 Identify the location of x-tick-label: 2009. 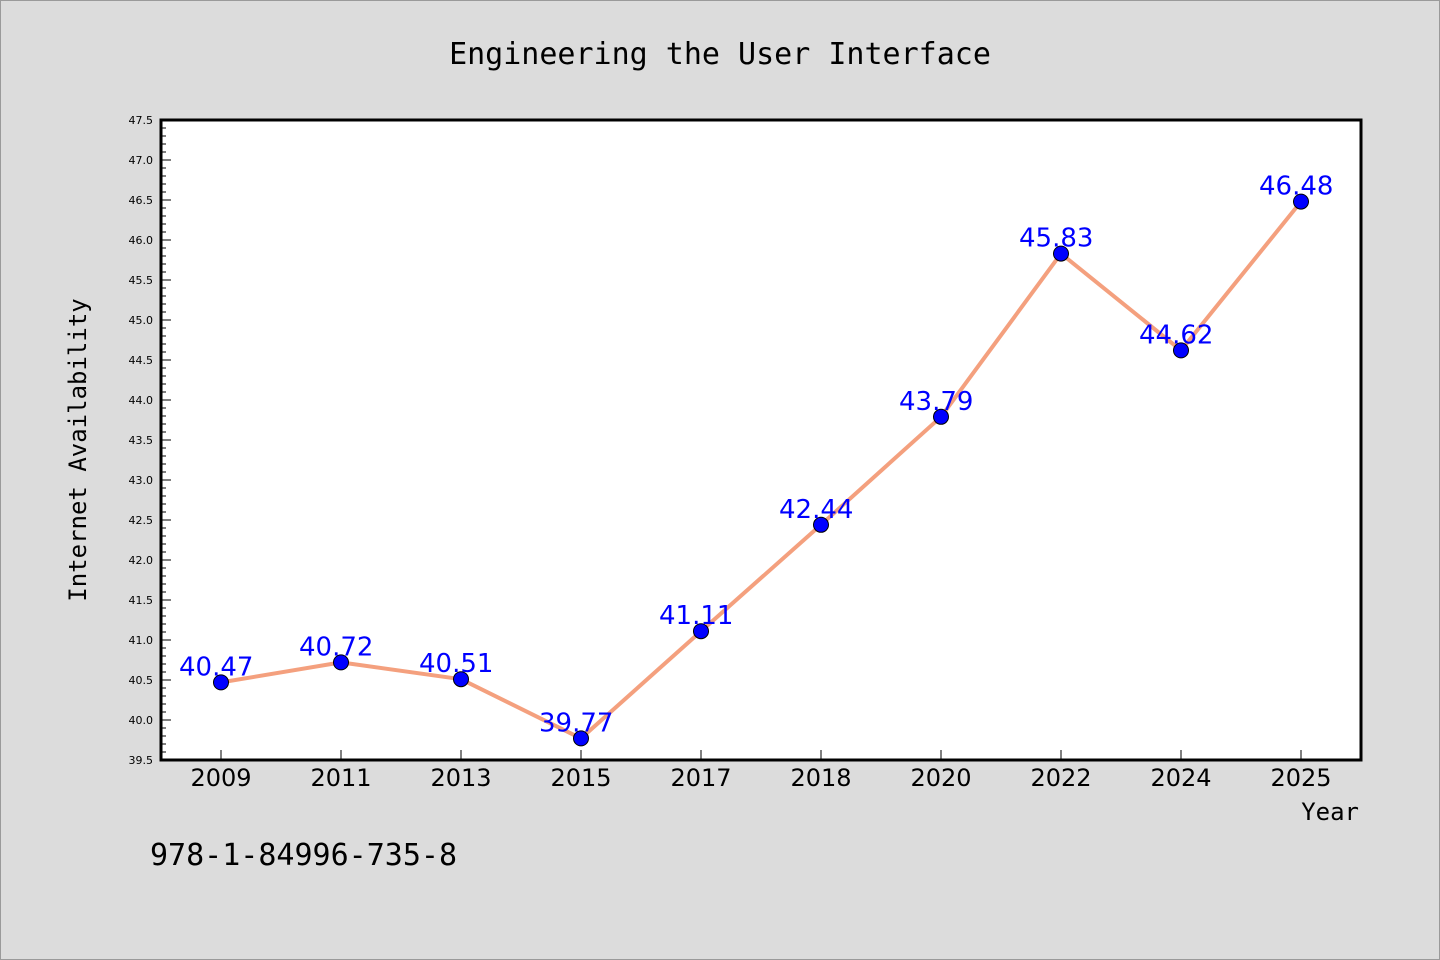
(220, 778).